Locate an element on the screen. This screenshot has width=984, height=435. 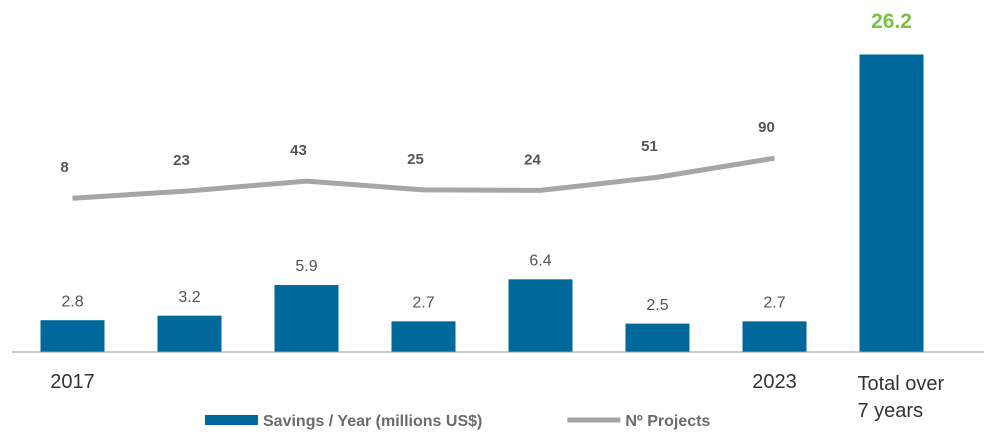
legend-swatch is located at coordinates (231, 420).